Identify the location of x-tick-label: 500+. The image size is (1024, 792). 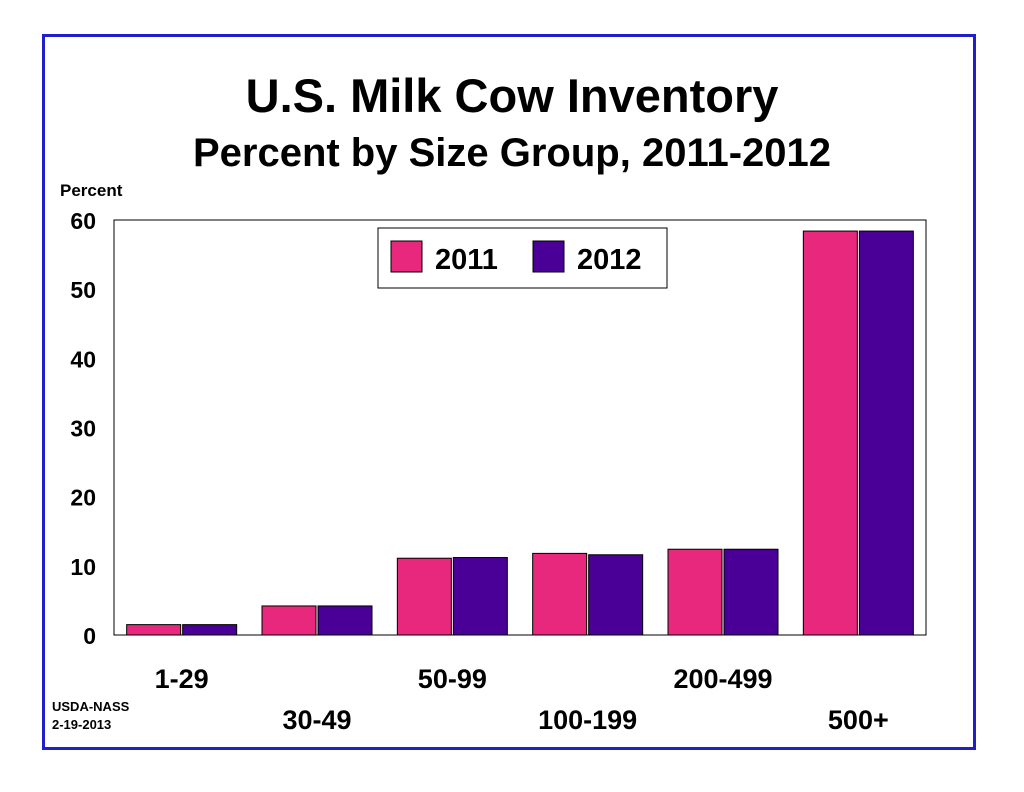
(858, 720).